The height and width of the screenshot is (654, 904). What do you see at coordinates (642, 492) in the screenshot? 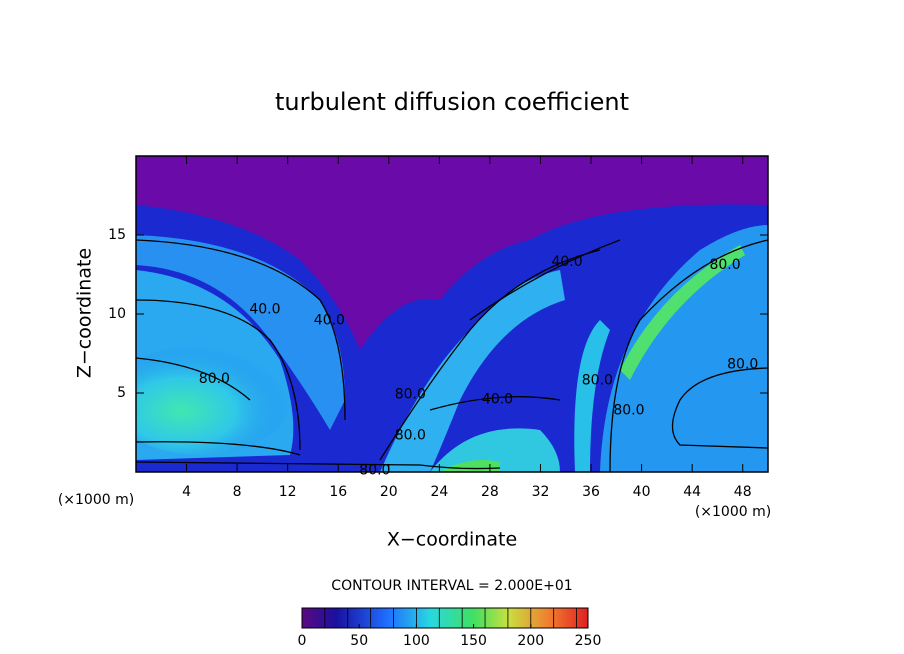
I see `x-tick-label: 40` at bounding box center [642, 492].